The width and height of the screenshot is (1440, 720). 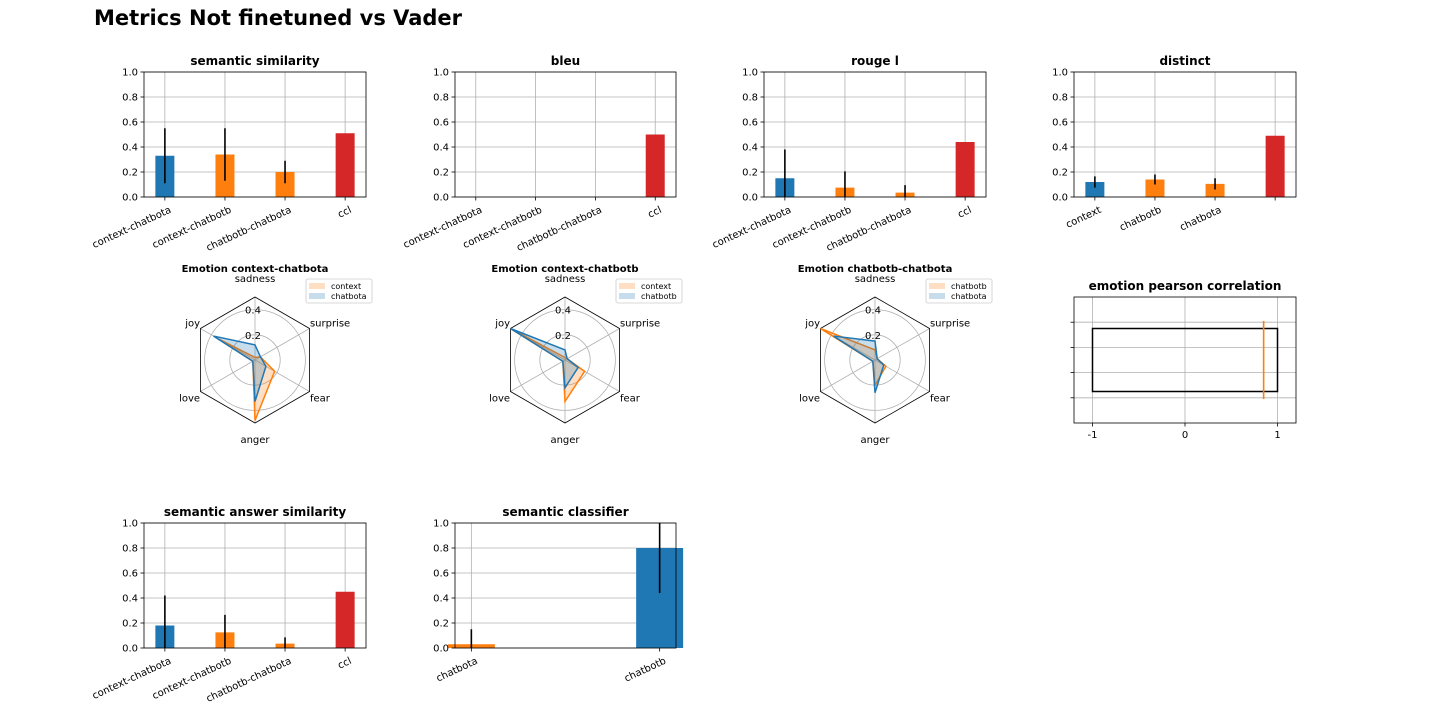 What do you see at coordinates (1277, 435) in the screenshot?
I see `xtick-label: 1` at bounding box center [1277, 435].